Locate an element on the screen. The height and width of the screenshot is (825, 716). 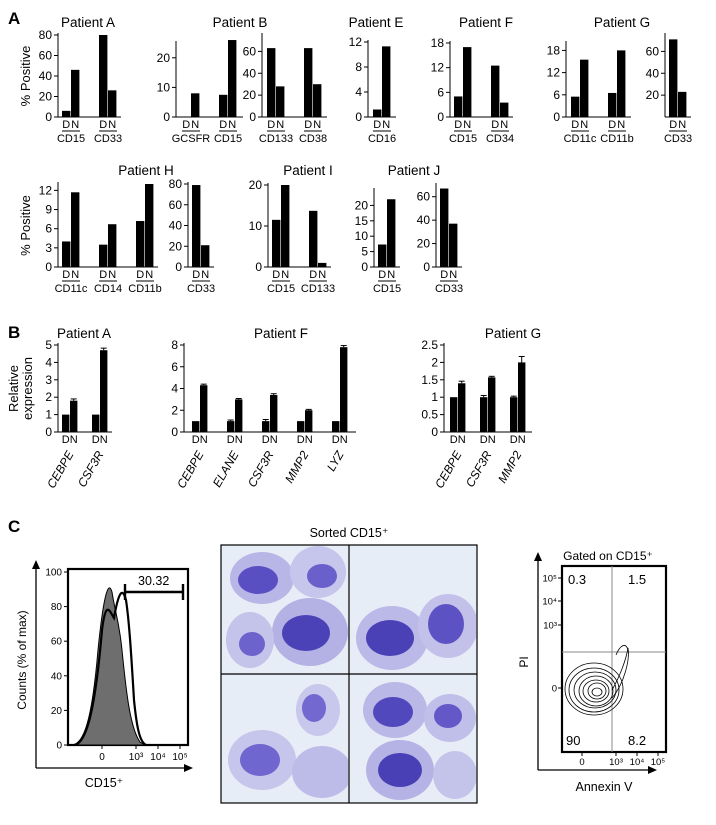
contour-plot-box is located at coordinates (614, 659).